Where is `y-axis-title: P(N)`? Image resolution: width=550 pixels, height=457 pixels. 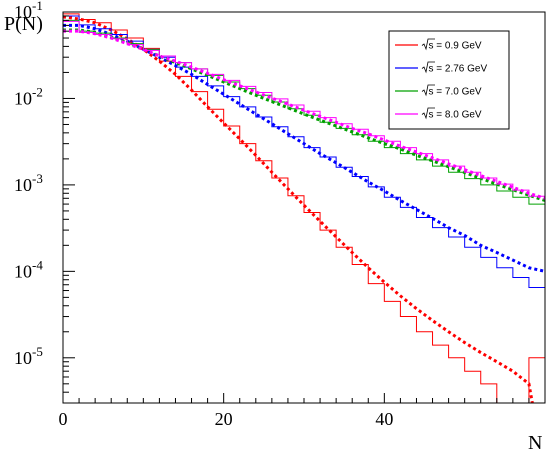 y-axis-title: P(N) is located at coordinates (23, 24).